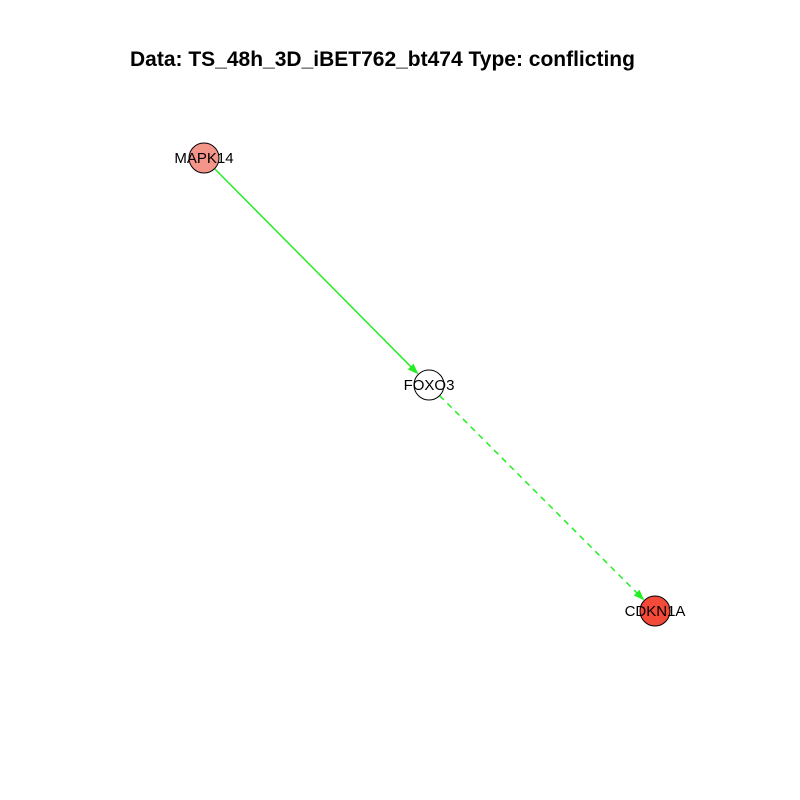  I want to click on node-cdkn1a: CDKN1A, so click(655, 611).